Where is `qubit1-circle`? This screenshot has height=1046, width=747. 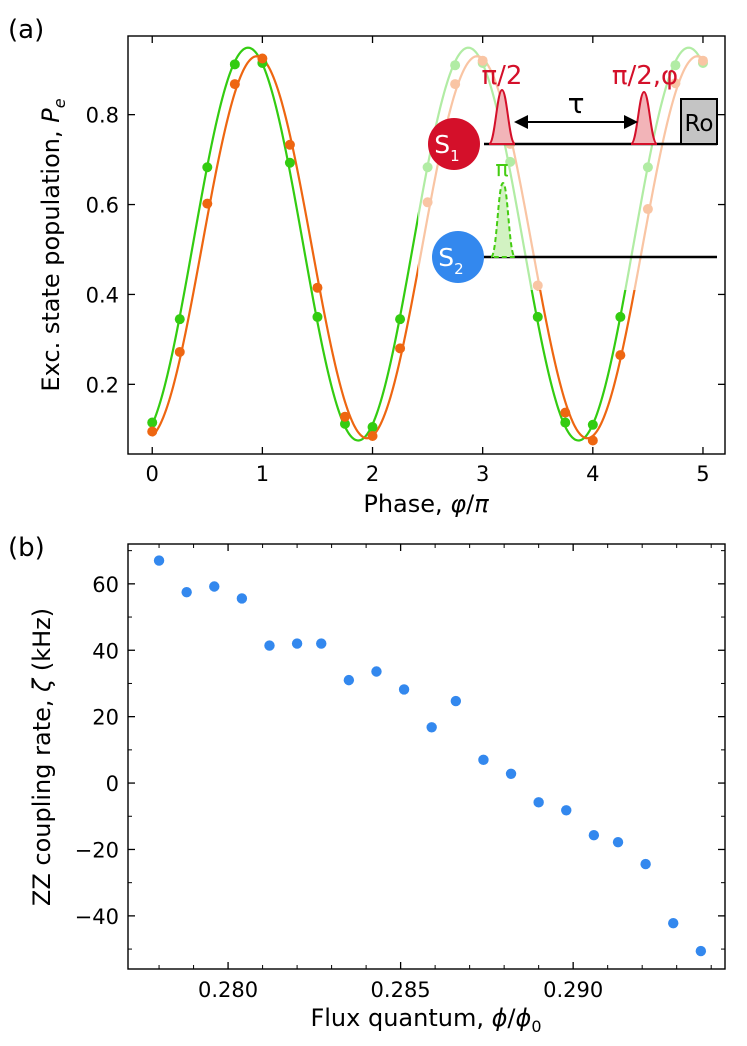 qubit1-circle is located at coordinates (454, 144).